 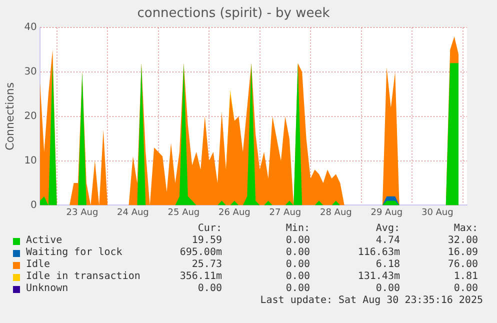 I want to click on x-tick-label: 24 Aug, so click(x=133, y=213).